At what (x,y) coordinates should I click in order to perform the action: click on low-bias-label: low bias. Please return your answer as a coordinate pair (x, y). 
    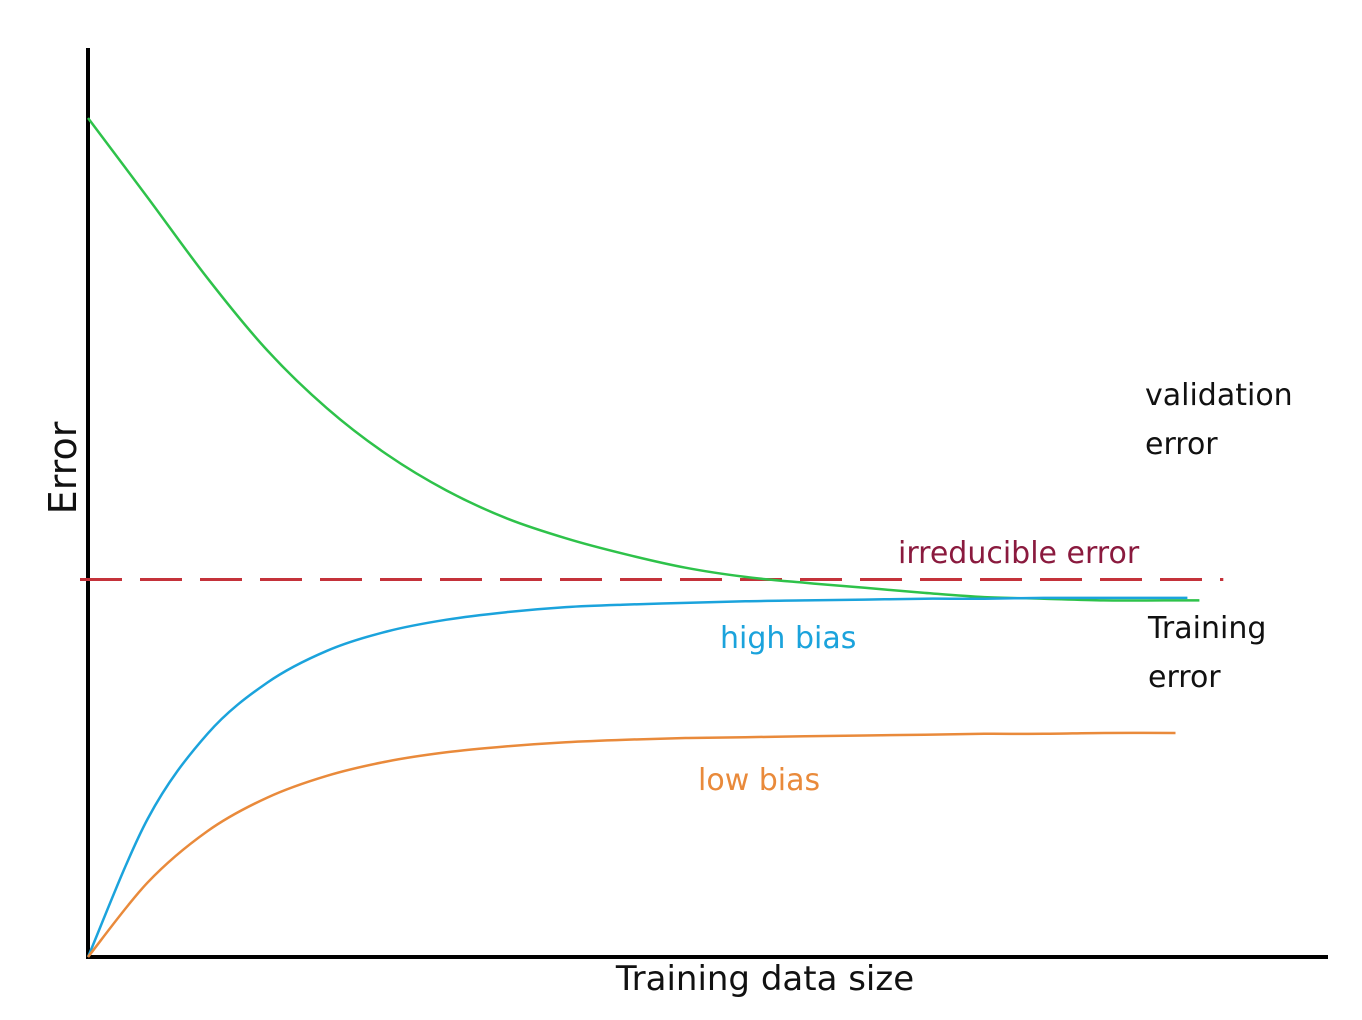
    Looking at the image, I should click on (759, 780).